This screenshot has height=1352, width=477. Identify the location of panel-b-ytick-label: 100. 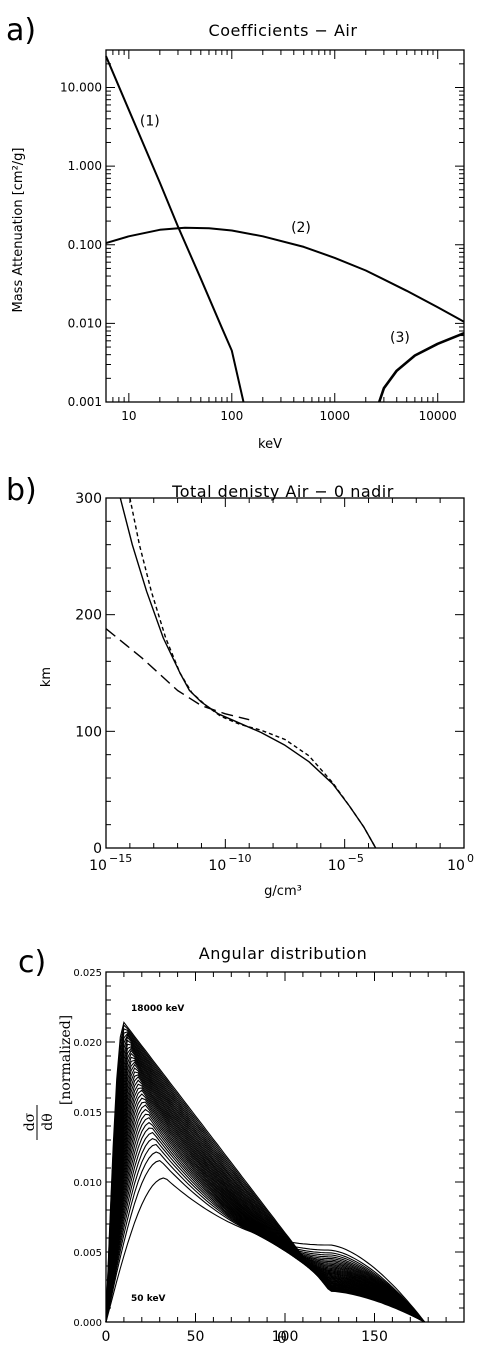
(88, 732).